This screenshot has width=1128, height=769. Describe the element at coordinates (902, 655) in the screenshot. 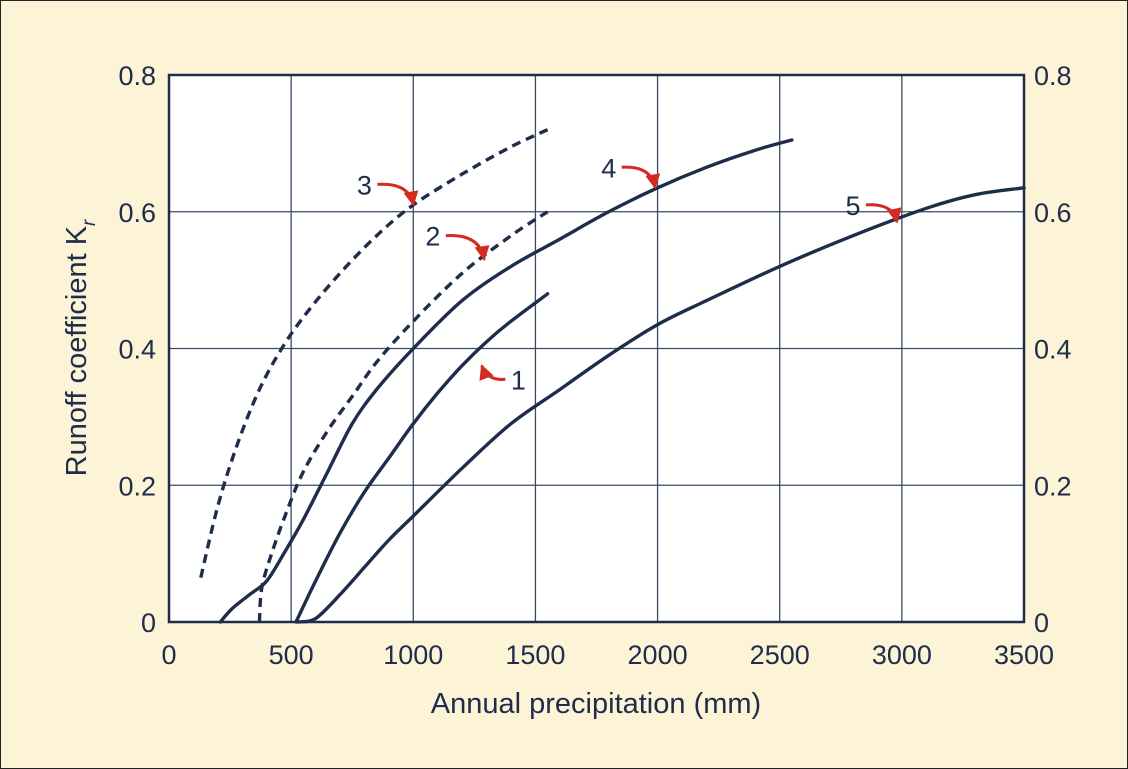

I see `x-tick-label: 3000` at that location.